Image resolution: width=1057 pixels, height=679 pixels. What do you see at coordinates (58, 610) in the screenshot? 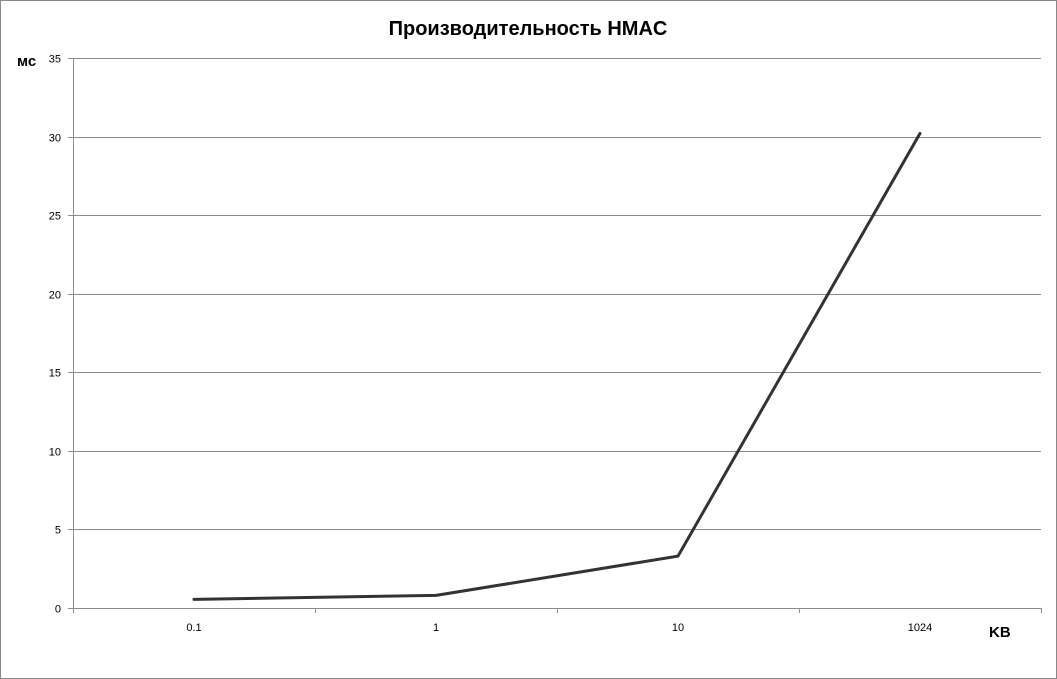
I see `y-tick-label: 0` at bounding box center [58, 610].